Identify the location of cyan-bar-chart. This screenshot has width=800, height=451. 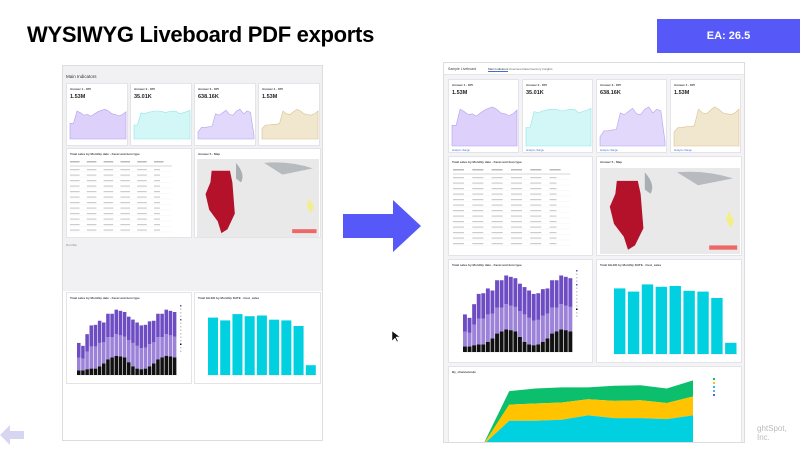
(675, 319).